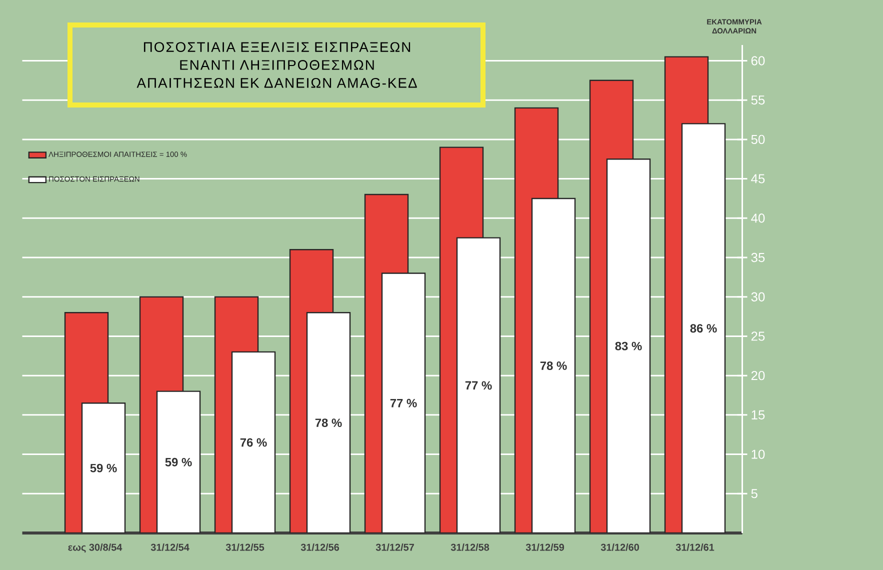  Describe the element at coordinates (758, 61) in the screenshot. I see `y-tick-label: 60` at that location.